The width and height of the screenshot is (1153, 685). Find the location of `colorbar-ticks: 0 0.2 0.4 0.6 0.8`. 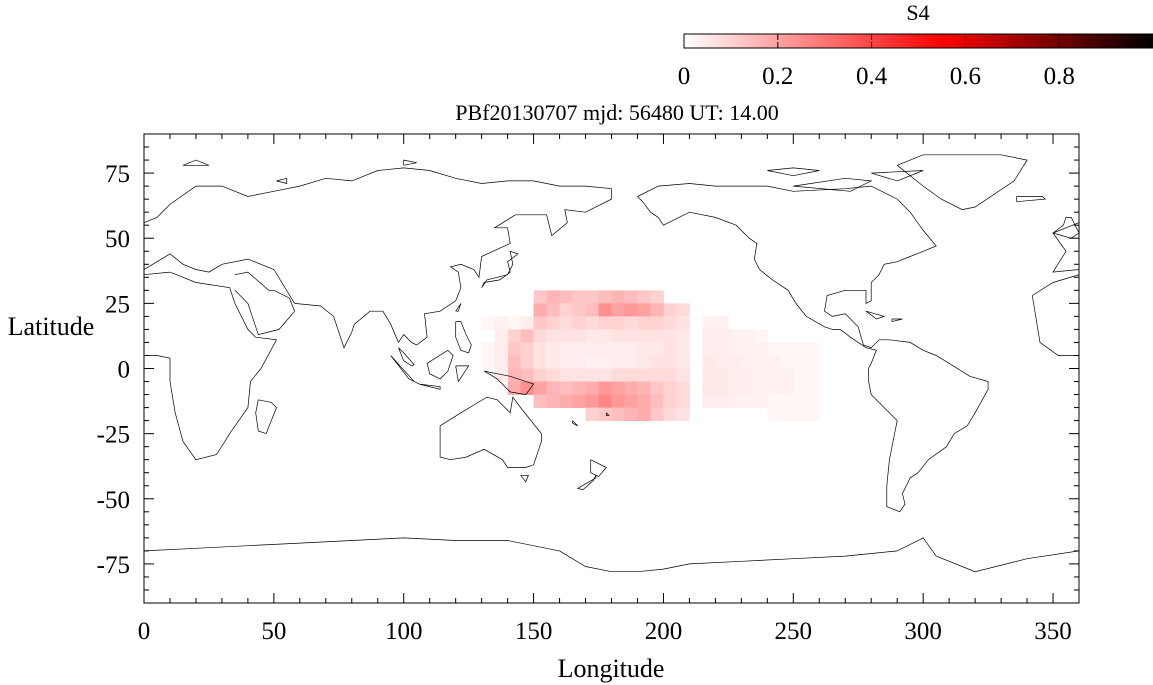

colorbar-ticks: 0 0.2 0.4 0.6 0.8 is located at coordinates (876, 62).